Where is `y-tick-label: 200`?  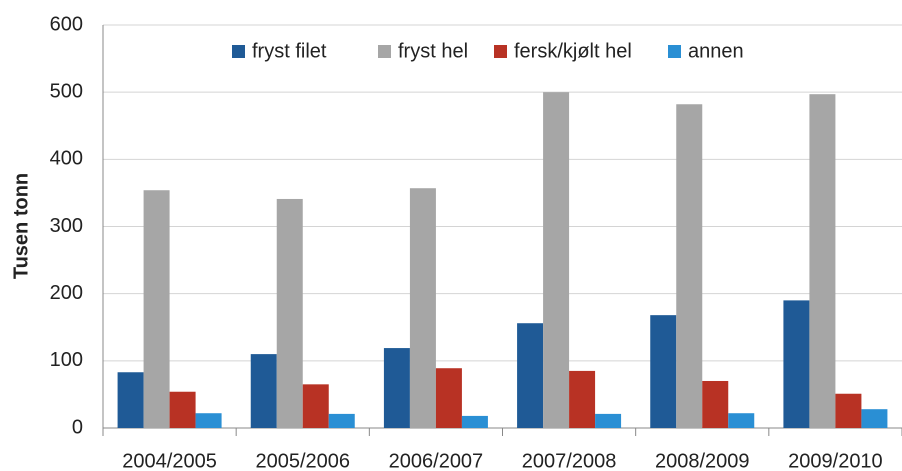
y-tick-label: 200 is located at coordinates (66, 293).